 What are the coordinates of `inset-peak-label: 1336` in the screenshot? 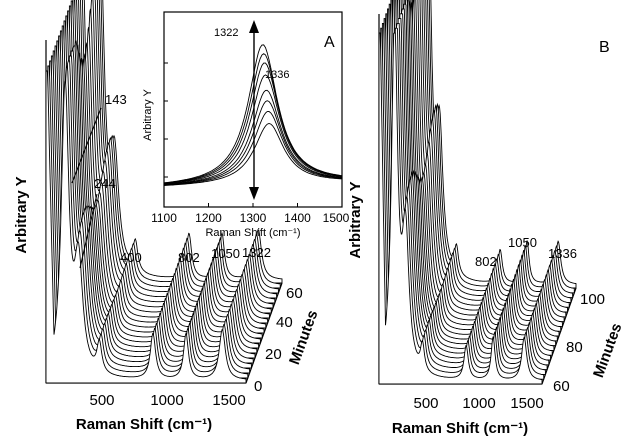 It's located at (277, 75).